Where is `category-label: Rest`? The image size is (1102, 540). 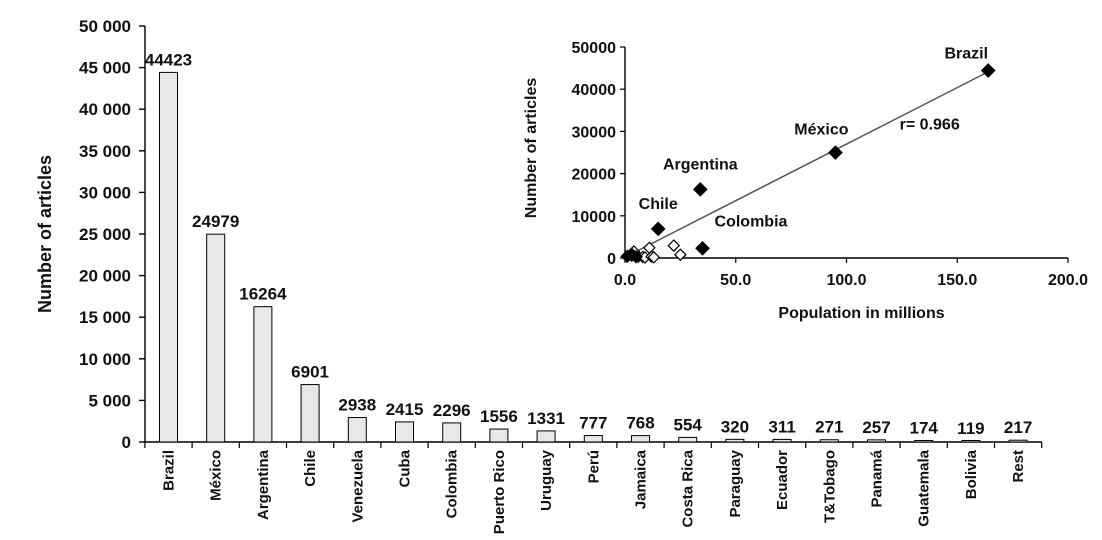 category-label: Rest is located at coordinates (1018, 466).